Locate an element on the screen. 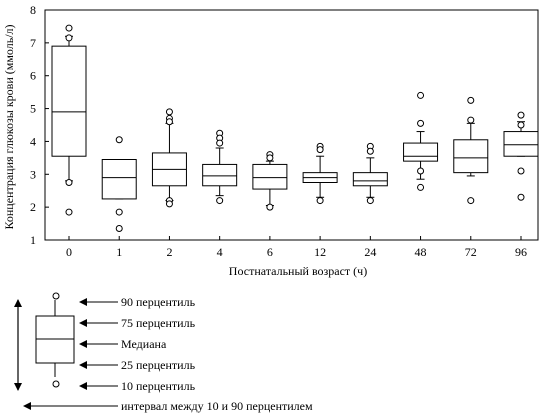 The height and width of the screenshot is (415, 541). y-tick-label: 5 is located at coordinates (33, 109).